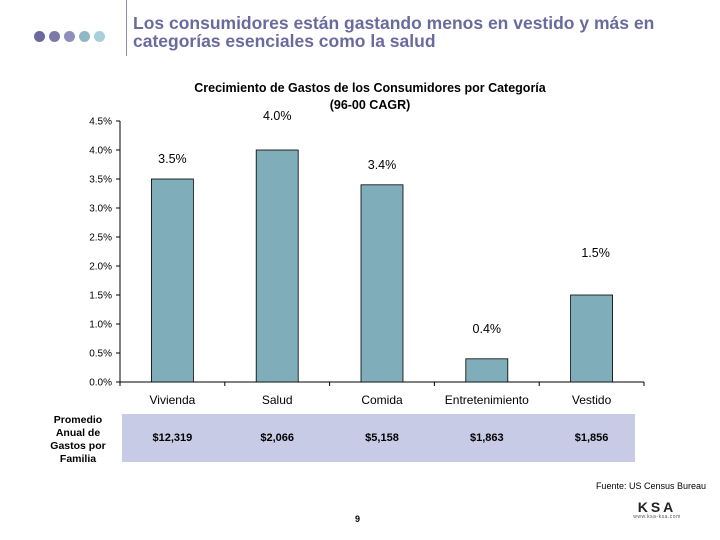 The height and width of the screenshot is (540, 720). Describe the element at coordinates (487, 400) in the screenshot. I see `category-label: Entretenimiento` at that location.